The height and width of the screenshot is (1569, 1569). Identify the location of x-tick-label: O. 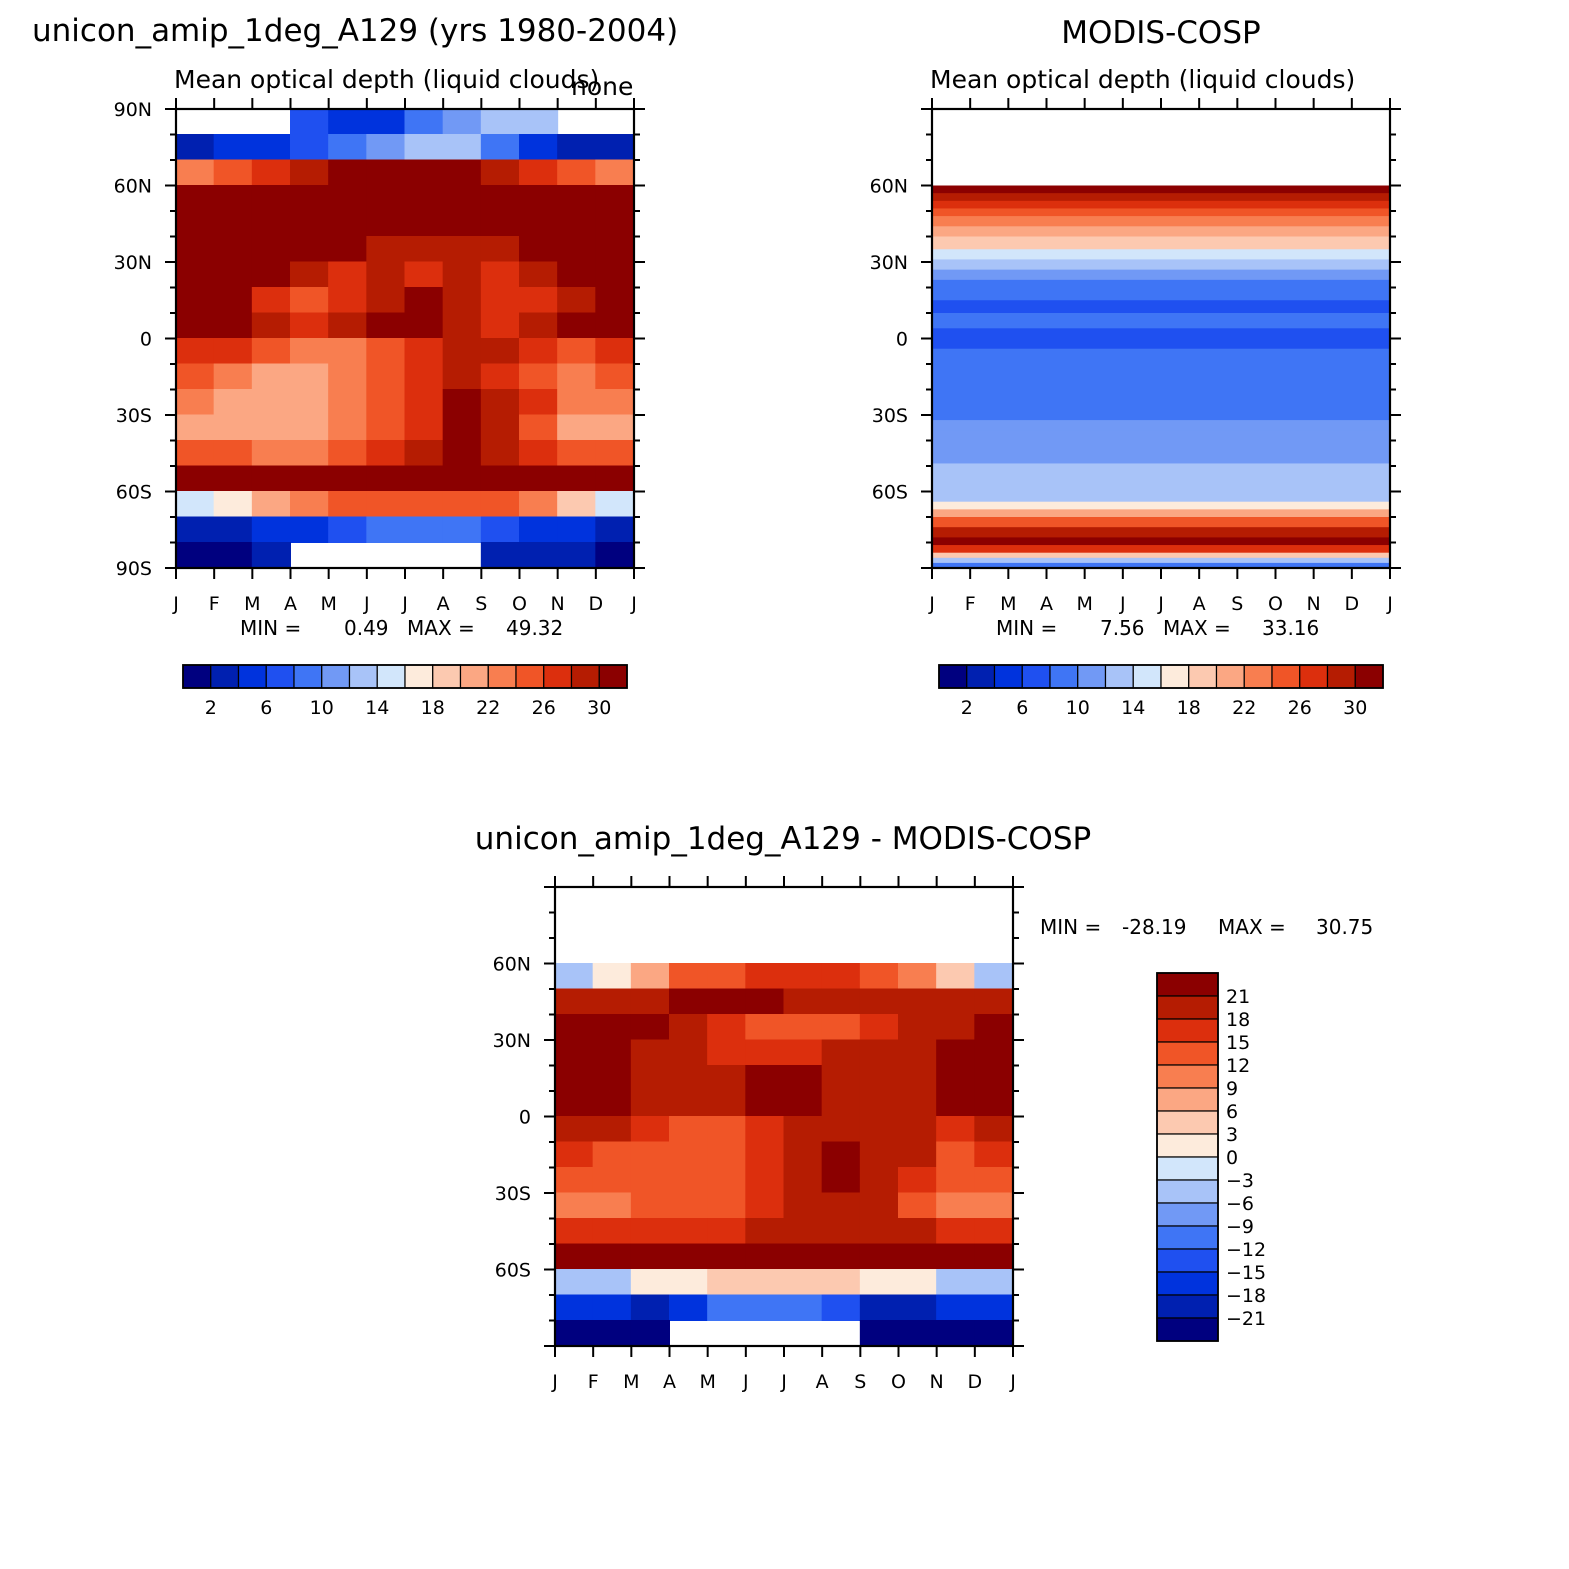
(519, 604).